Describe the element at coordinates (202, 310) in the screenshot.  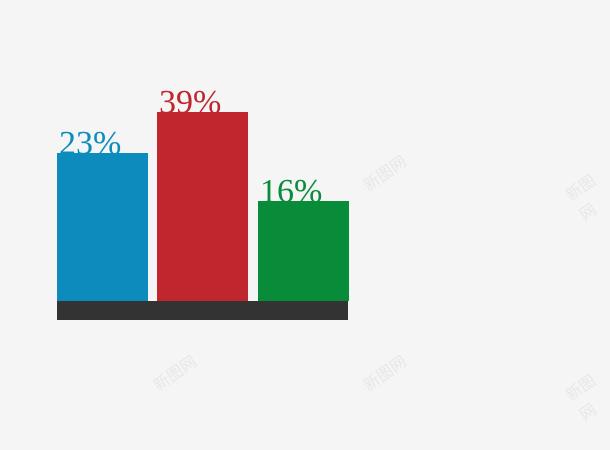
I see `baseline-bar` at that location.